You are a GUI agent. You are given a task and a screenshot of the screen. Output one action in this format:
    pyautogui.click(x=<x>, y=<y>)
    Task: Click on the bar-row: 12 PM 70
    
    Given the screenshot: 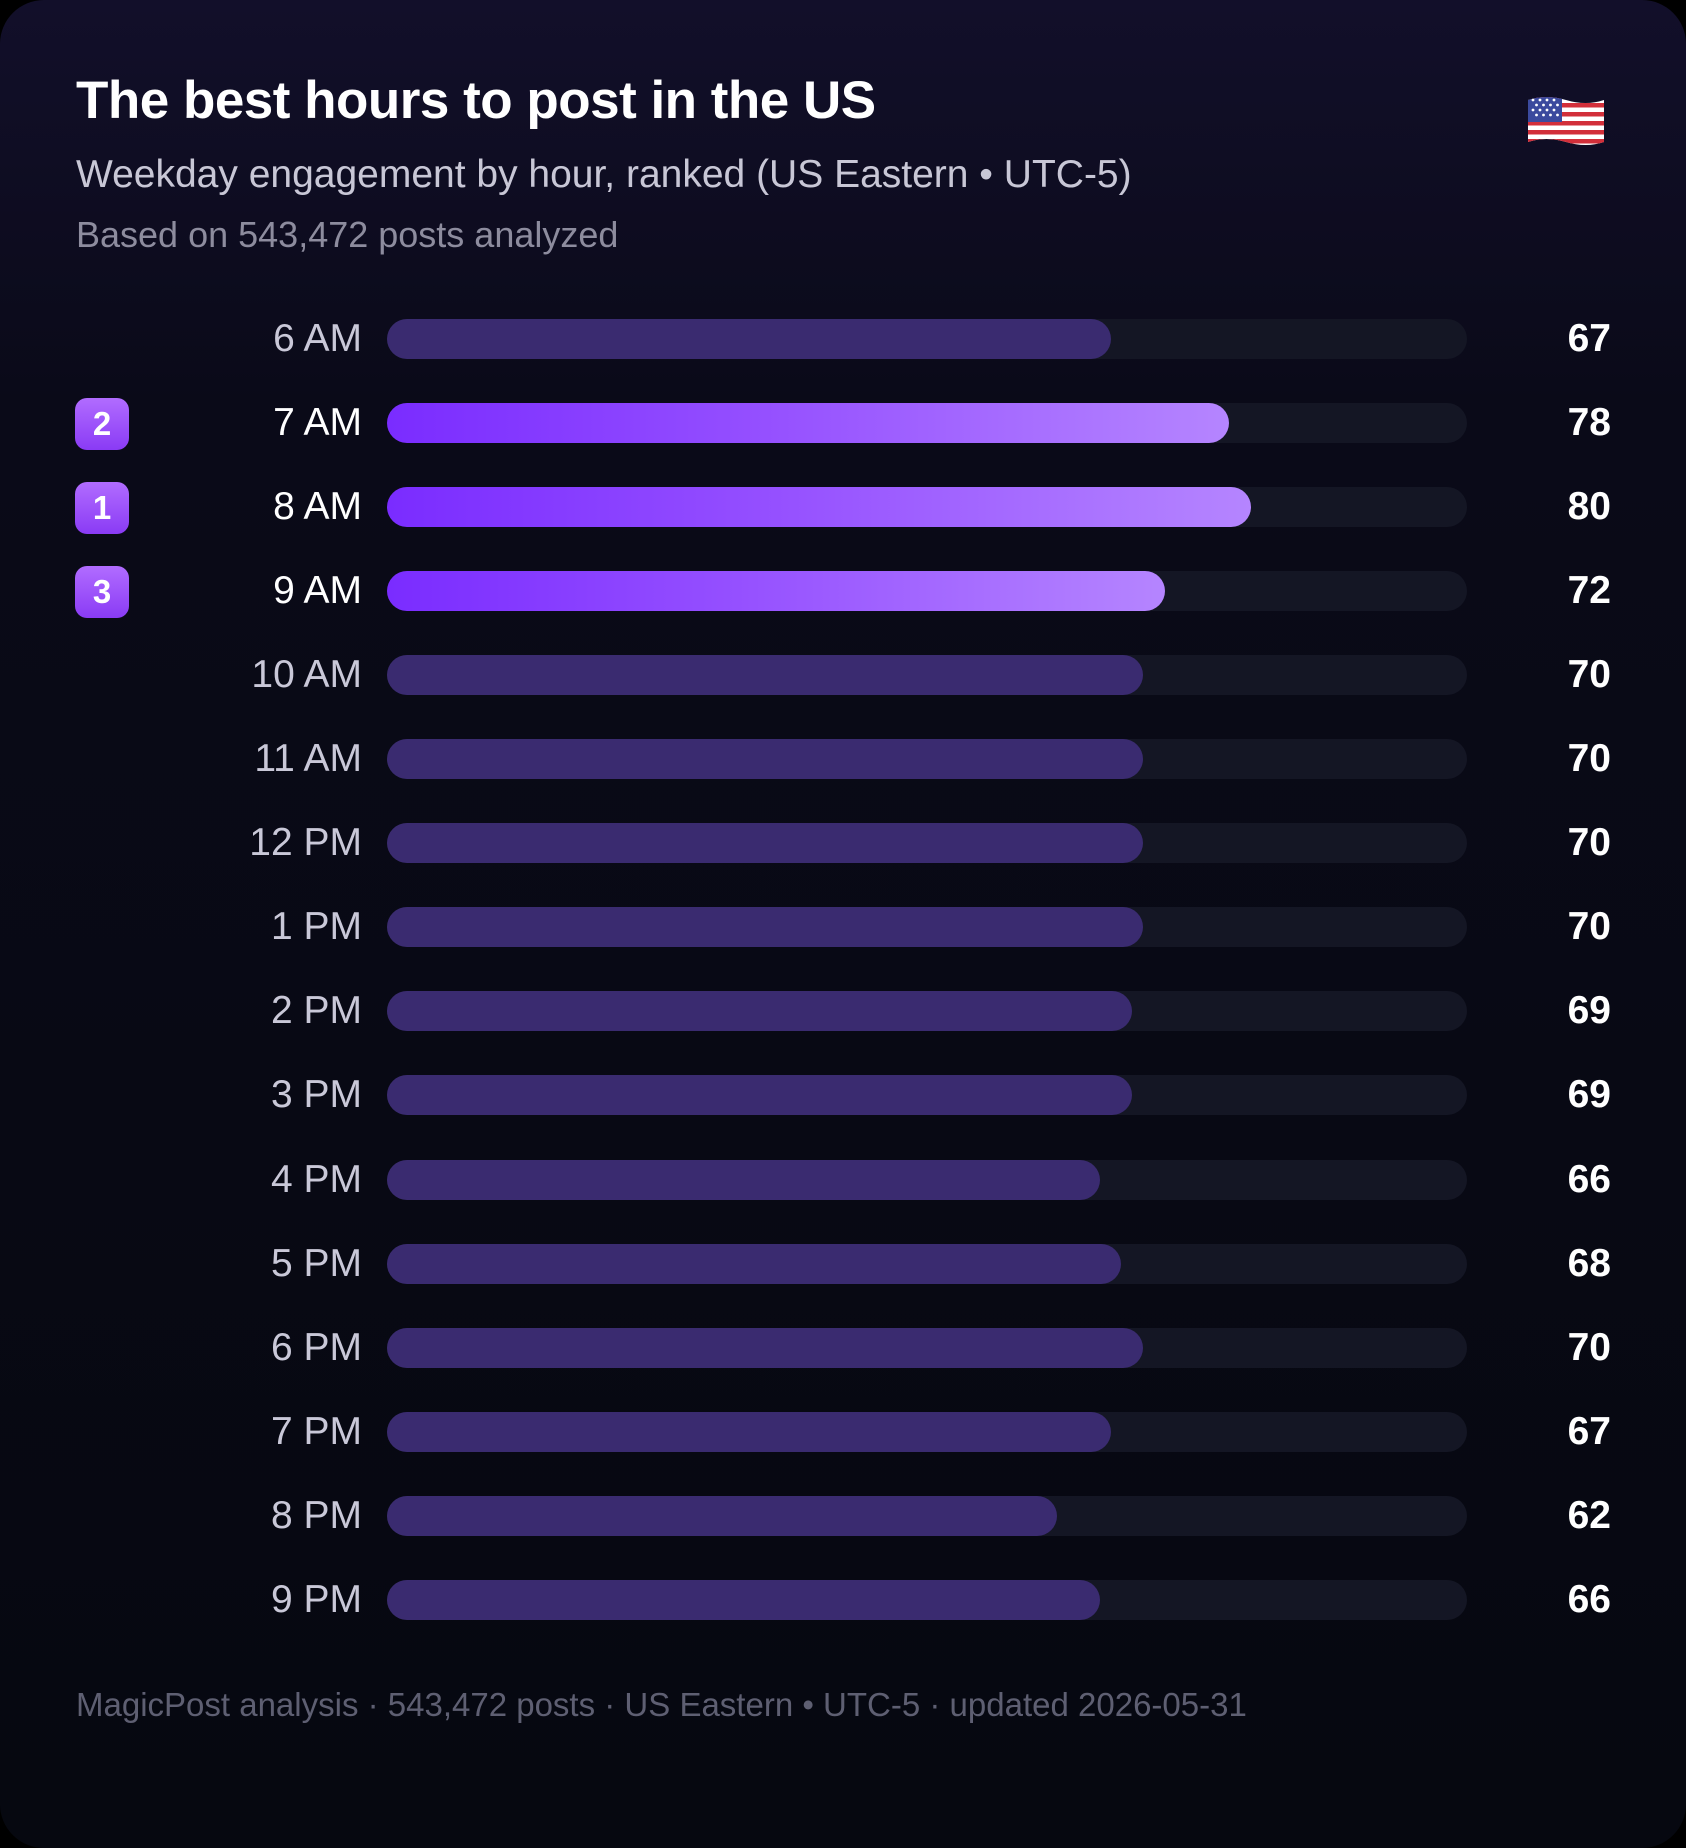 What is the action you would take?
    pyautogui.click(x=843, y=843)
    